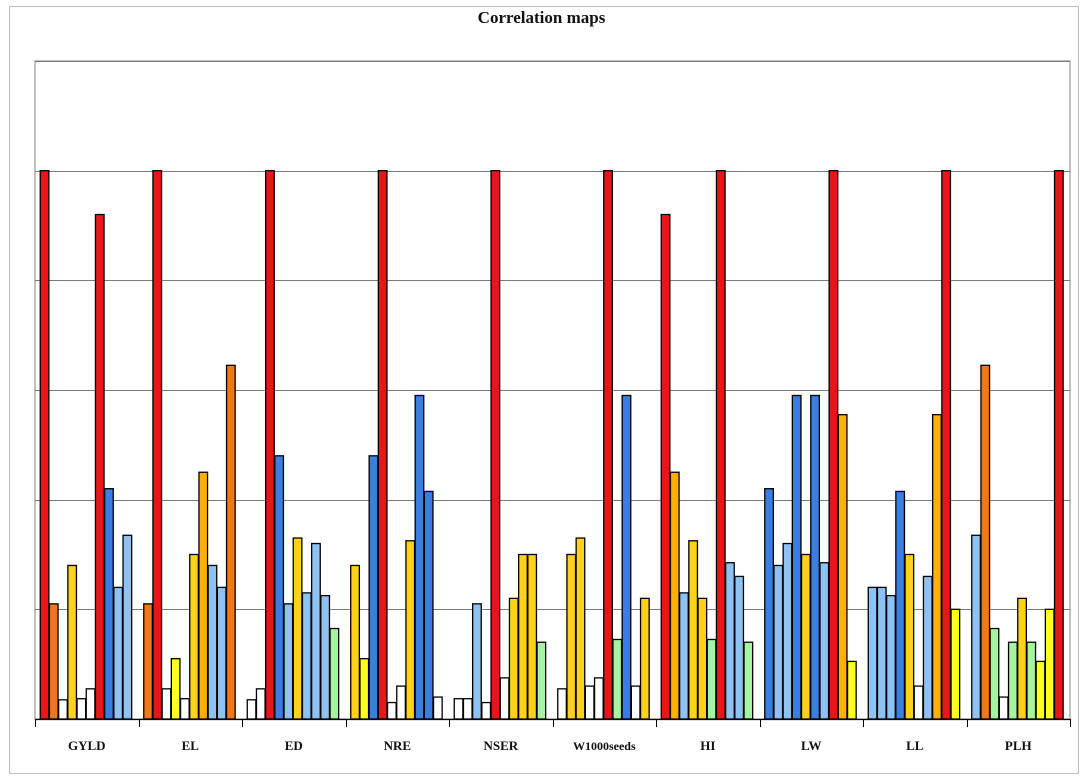 The width and height of the screenshot is (1083, 778). Describe the element at coordinates (915, 745) in the screenshot. I see `category-label: LL` at that location.